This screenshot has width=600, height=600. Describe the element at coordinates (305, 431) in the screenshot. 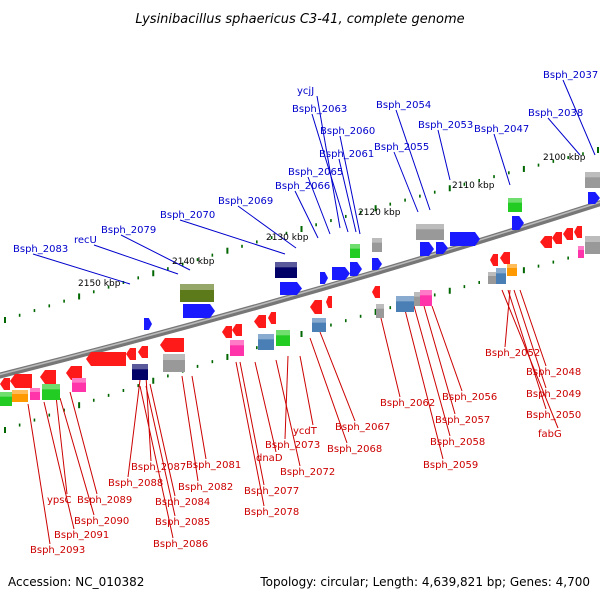

I see `gene-label: ycdT` at that location.